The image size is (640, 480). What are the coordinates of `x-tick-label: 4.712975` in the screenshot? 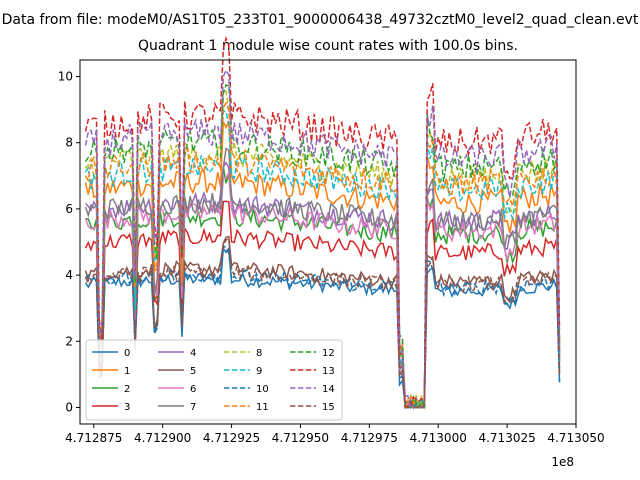 It's located at (369, 438).